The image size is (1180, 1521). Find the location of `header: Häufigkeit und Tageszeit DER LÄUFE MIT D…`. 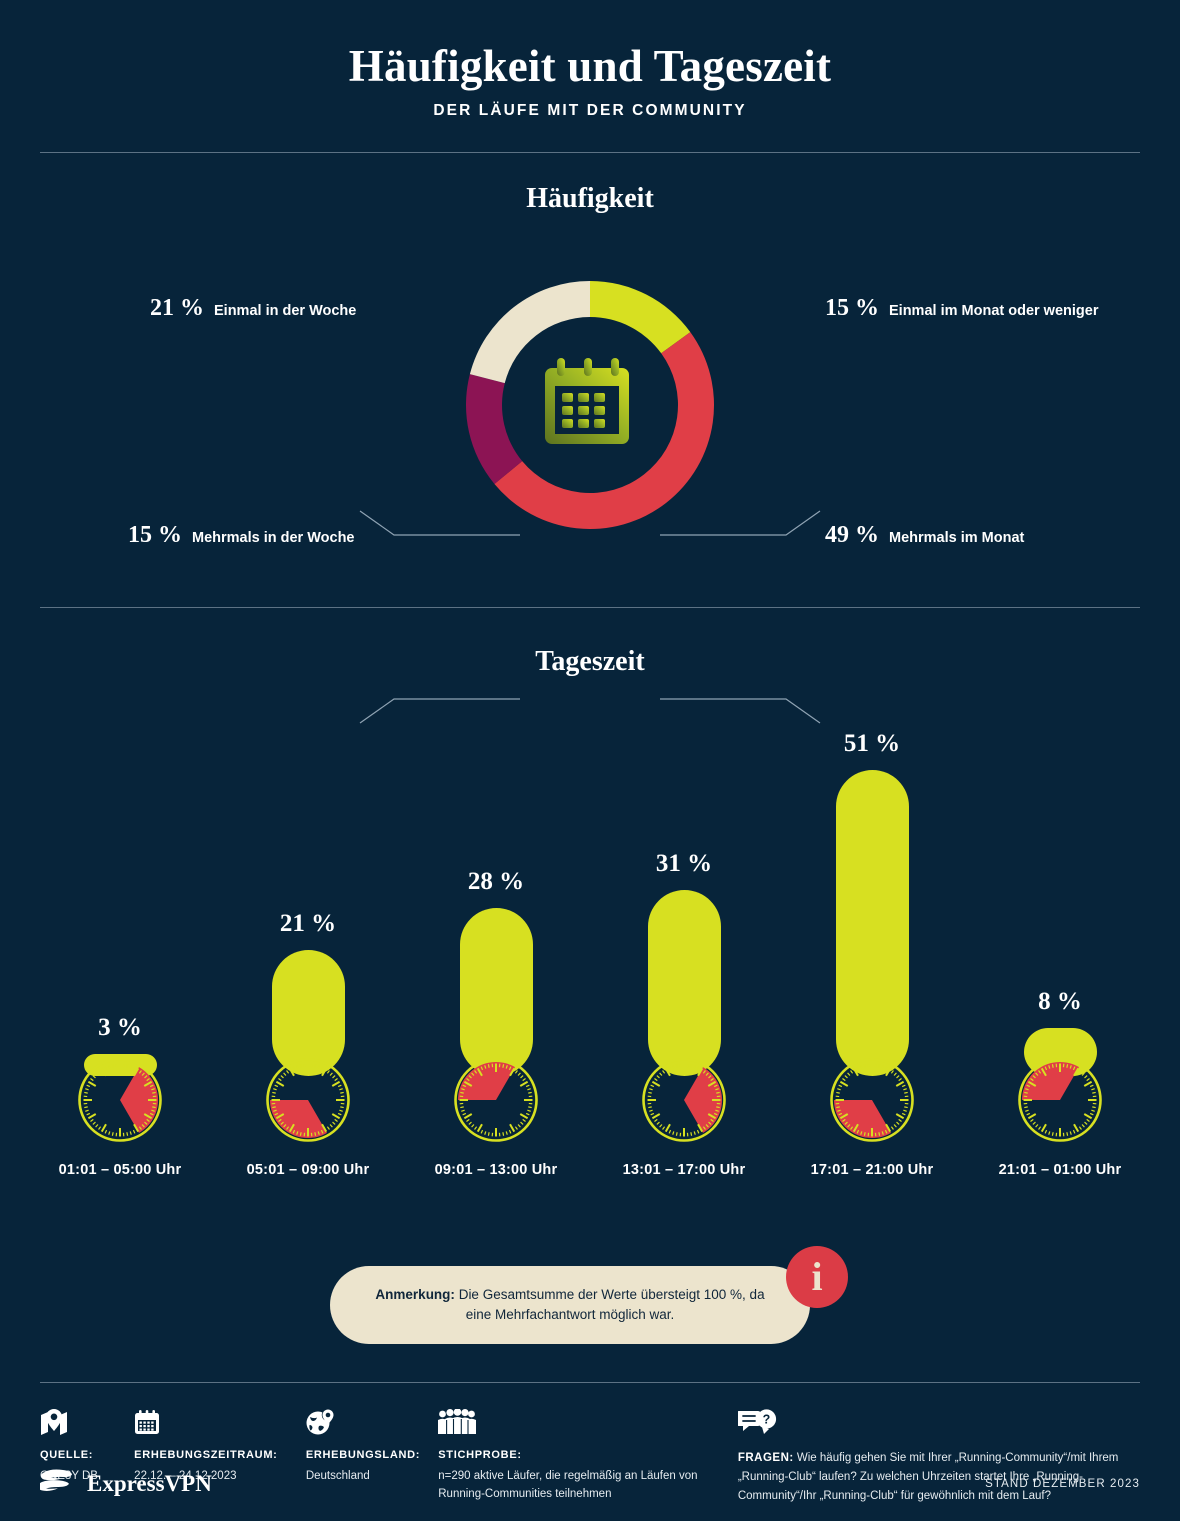

header: Häufigkeit und Tageszeit DER LÄUFE MIT D… is located at coordinates (590, 60).